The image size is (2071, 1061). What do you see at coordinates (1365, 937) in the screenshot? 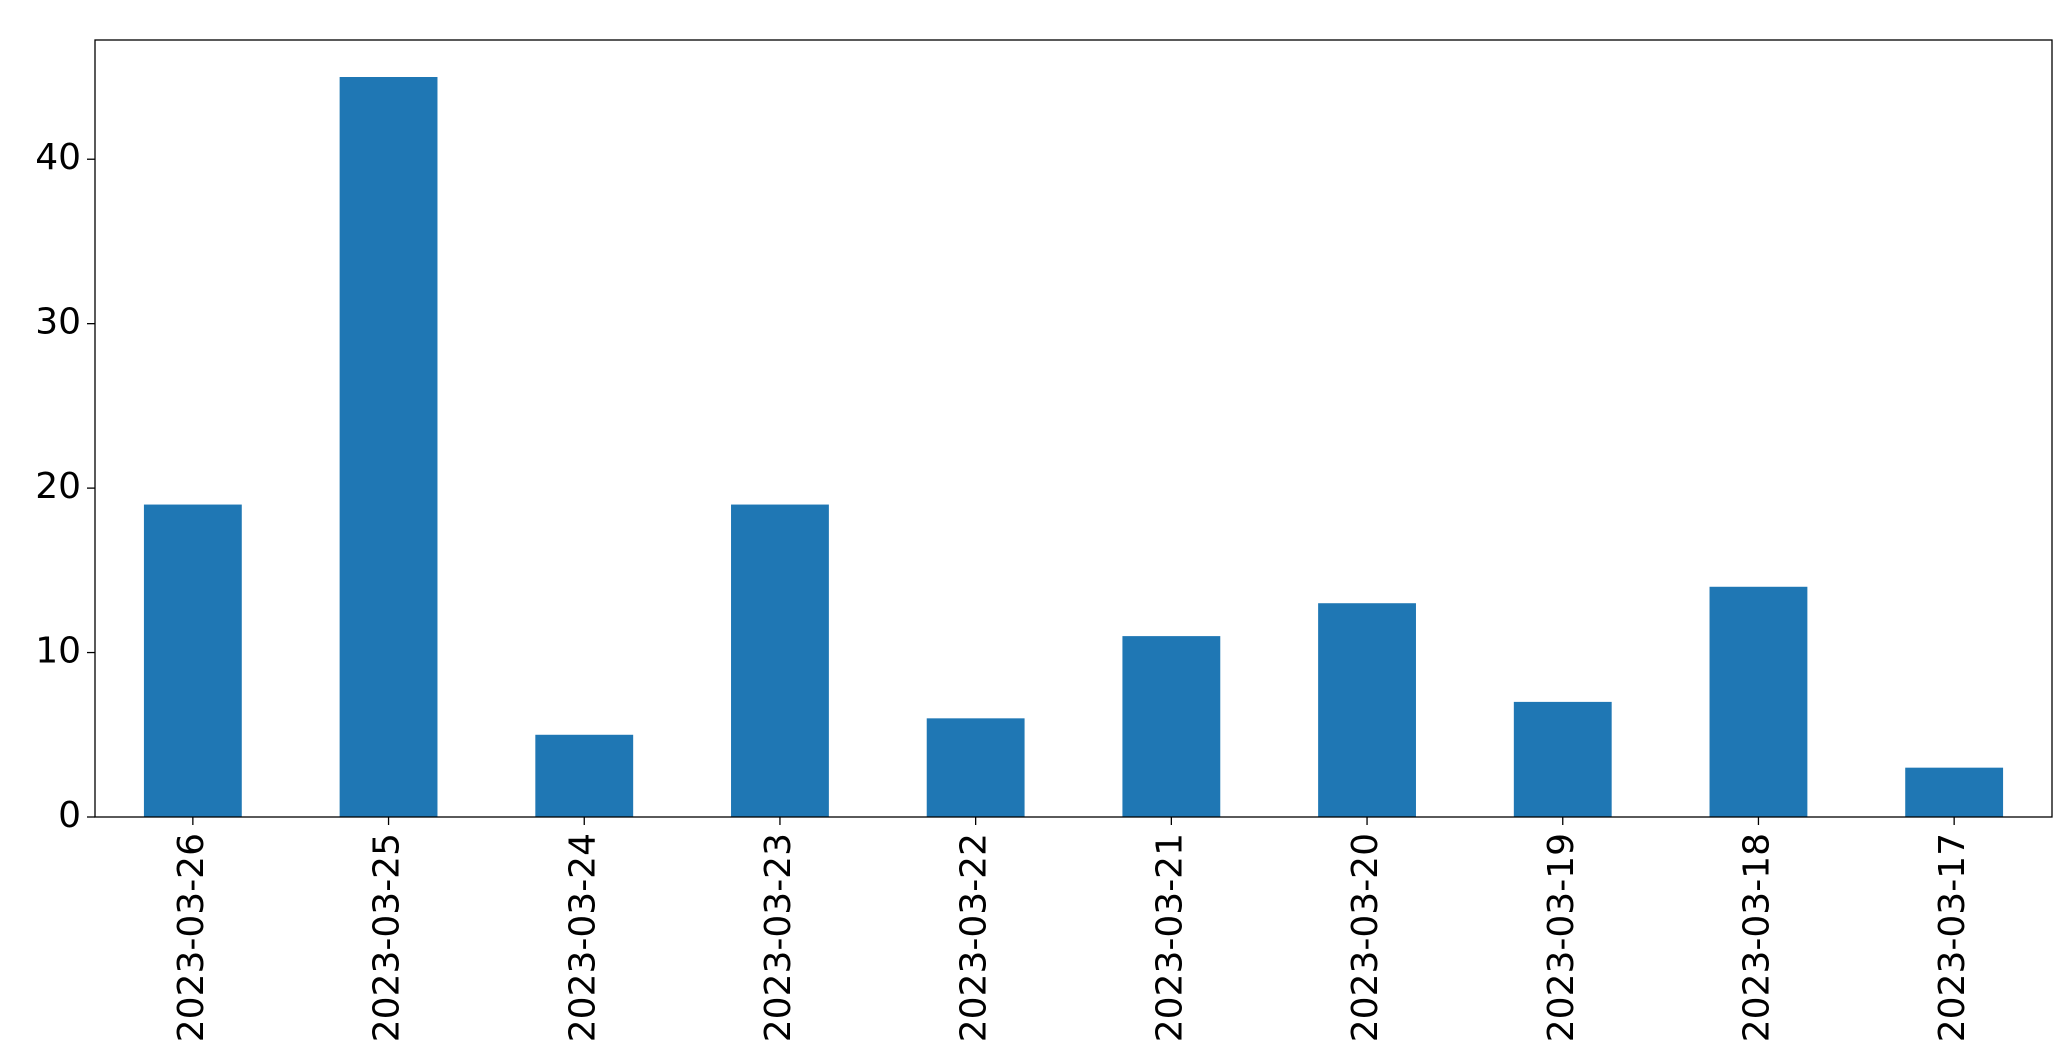
I see `x-tick-label: 2023-03-20` at bounding box center [1365, 937].